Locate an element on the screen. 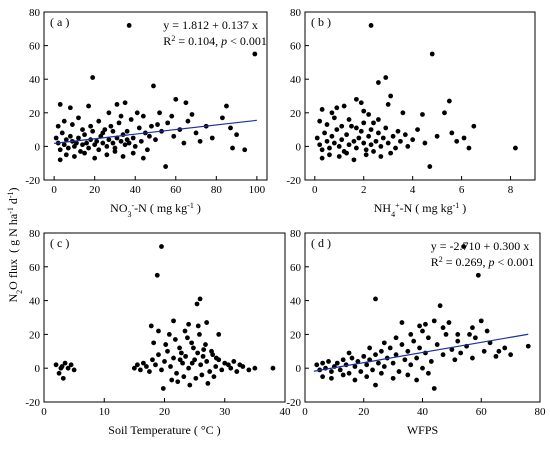 This screenshot has height=450, width=550. panel-label: ( a ) is located at coordinates (59, 22).